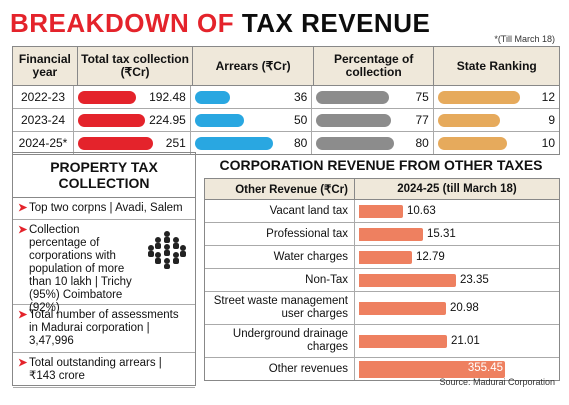 This screenshot has height=405, width=569. I want to click on corp-title: CORPORATION REVENUE FROM OTHER TAXES, so click(381, 165).